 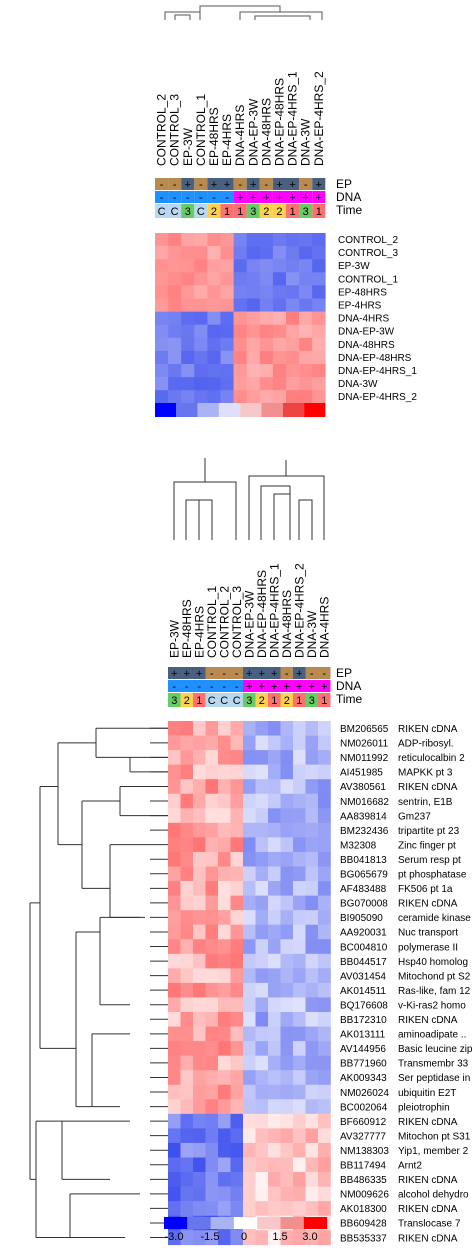 What do you see at coordinates (363, 962) in the screenshot?
I see `gene-id-label: BB044517` at bounding box center [363, 962].